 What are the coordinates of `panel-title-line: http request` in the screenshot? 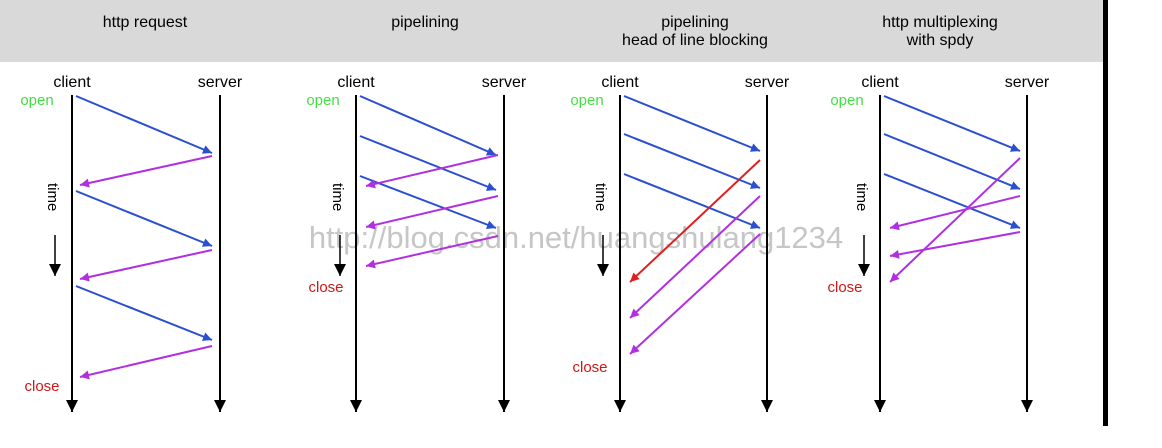 It's located at (145, 22).